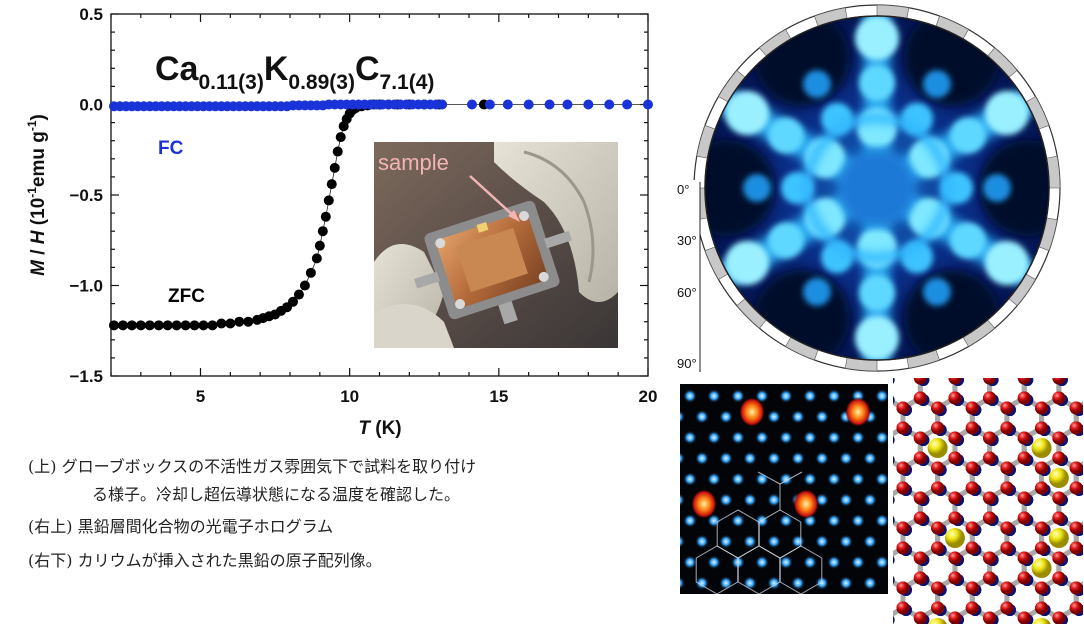 Image resolution: width=1084 pixels, height=626 pixels. What do you see at coordinates (91, 14) in the screenshot?
I see `y-tick-label: 0.5` at bounding box center [91, 14].